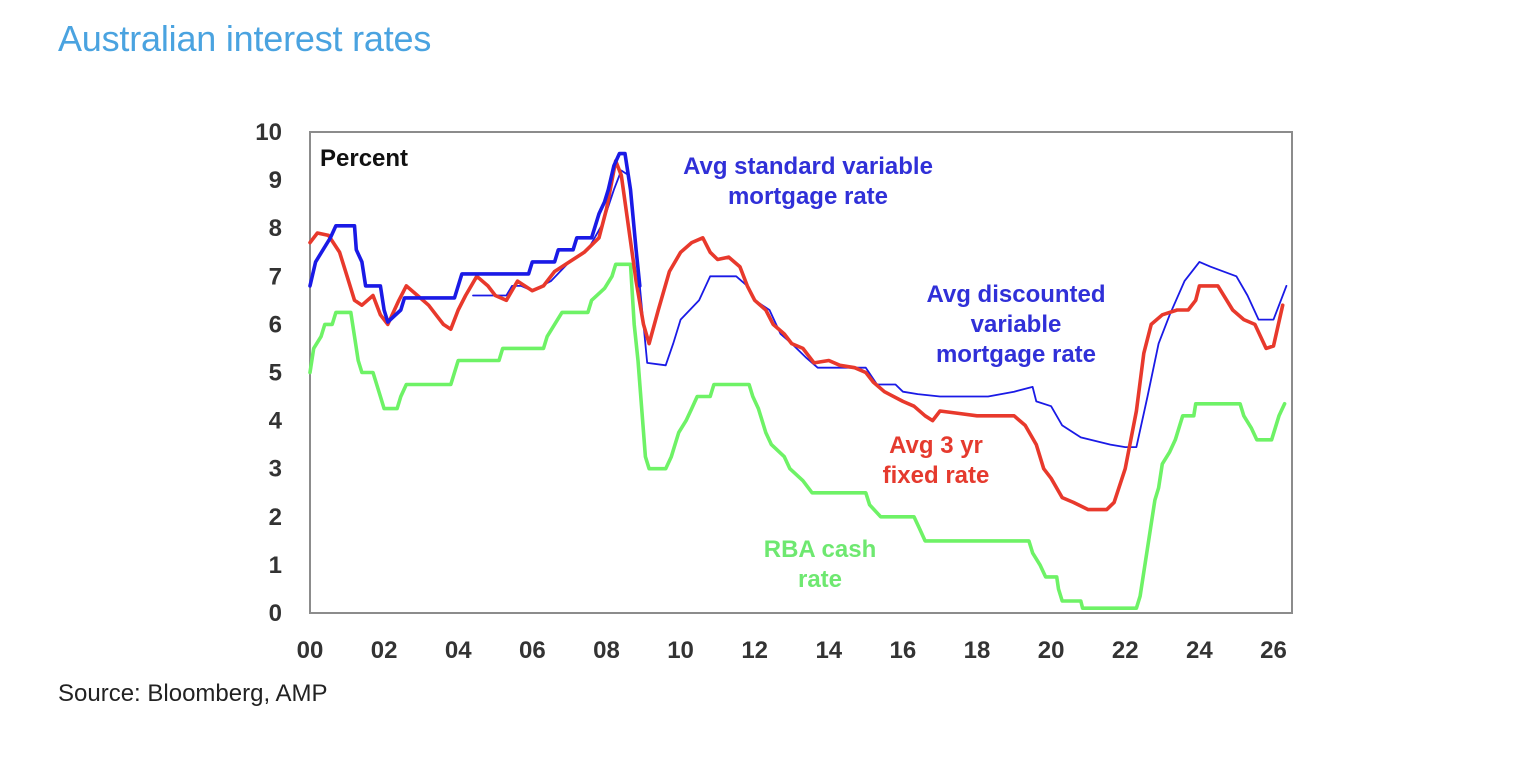 This screenshot has height=768, width=1530. Describe the element at coordinates (475, 237) in the screenshot. I see `series-line-avg-standard-variable-mortgage-rate` at that location.